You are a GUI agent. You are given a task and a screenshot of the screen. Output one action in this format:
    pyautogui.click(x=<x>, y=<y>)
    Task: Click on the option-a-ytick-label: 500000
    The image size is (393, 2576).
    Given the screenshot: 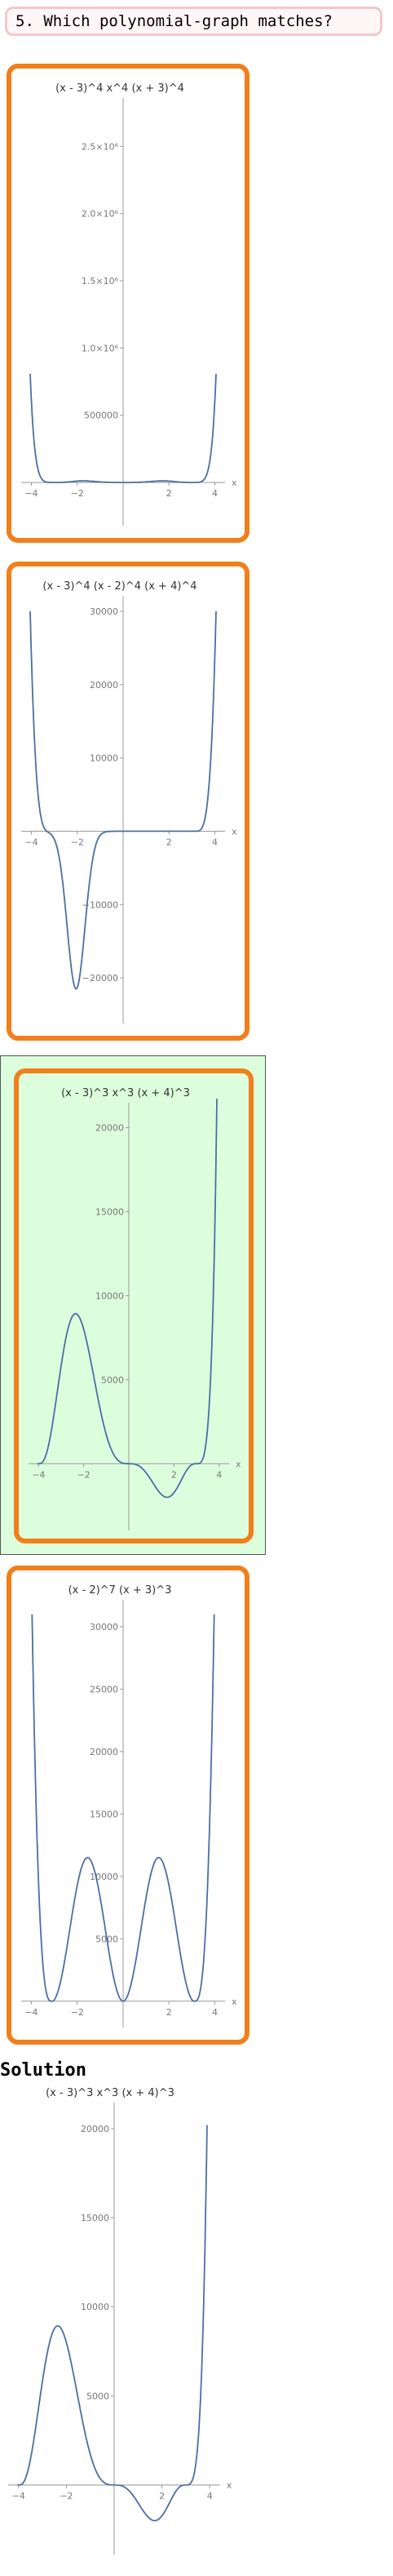 What is the action you would take?
    pyautogui.click(x=101, y=416)
    